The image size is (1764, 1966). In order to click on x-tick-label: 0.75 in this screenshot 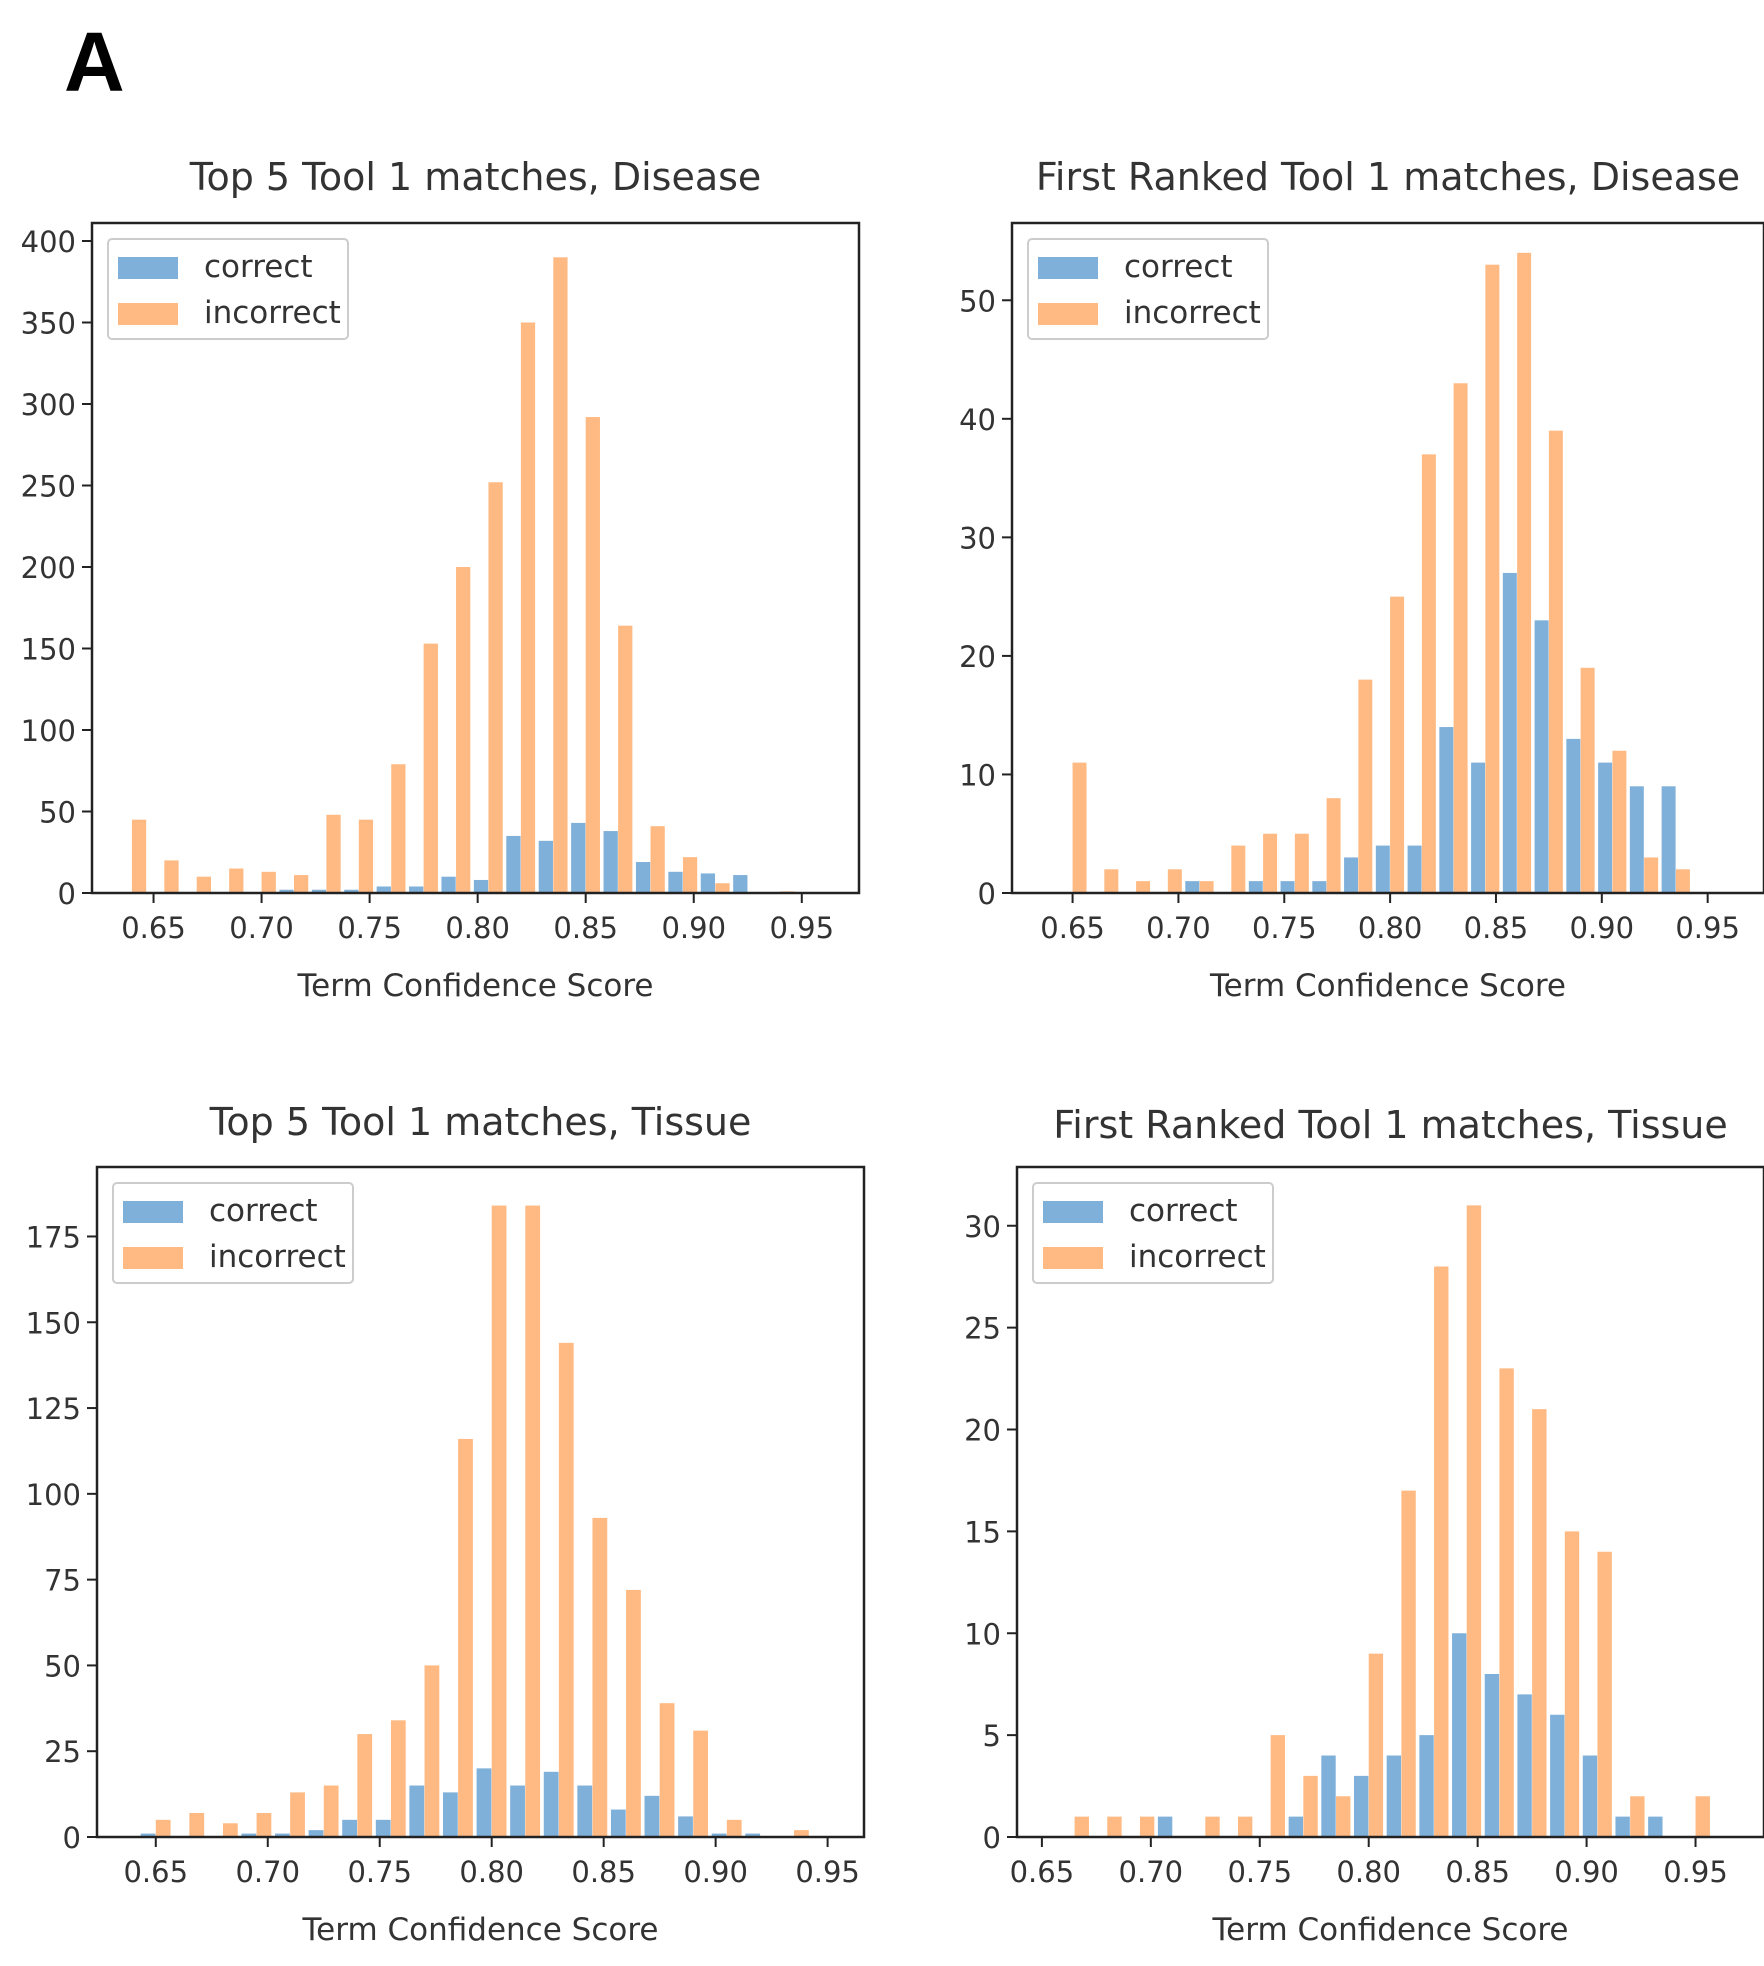, I will do `click(1284, 928)`.